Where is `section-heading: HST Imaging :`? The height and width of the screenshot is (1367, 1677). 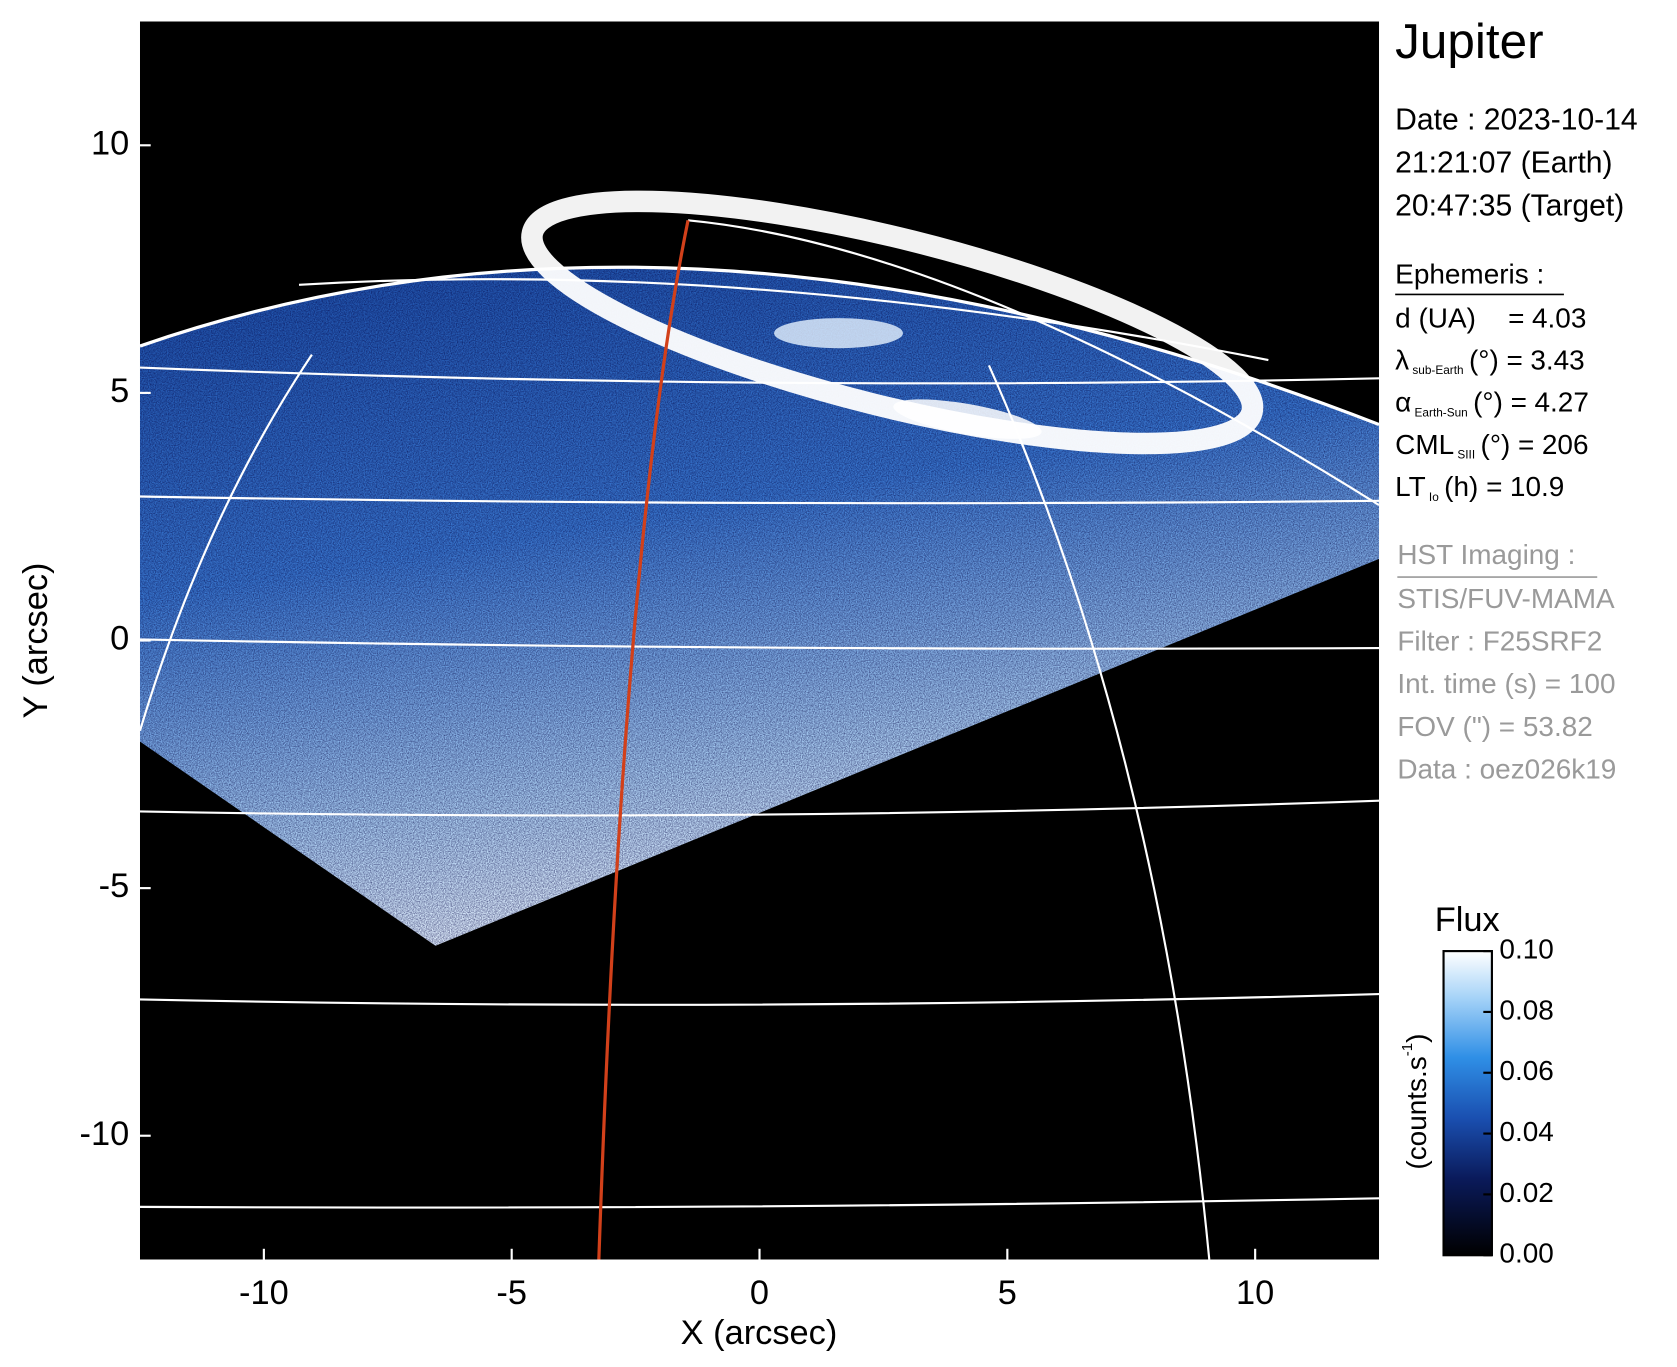
section-heading: HST Imaging : is located at coordinates (1486, 554).